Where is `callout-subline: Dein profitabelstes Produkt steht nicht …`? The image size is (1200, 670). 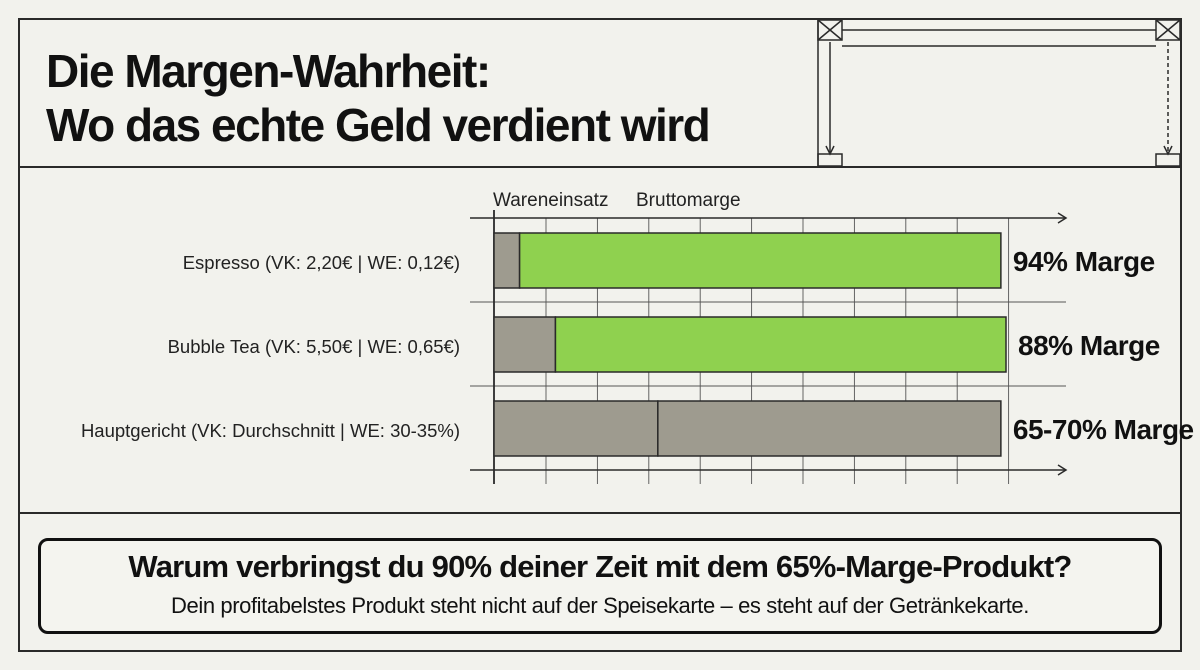
callout-subline: Dein profitabelstes Produkt steht nicht … is located at coordinates (600, 605).